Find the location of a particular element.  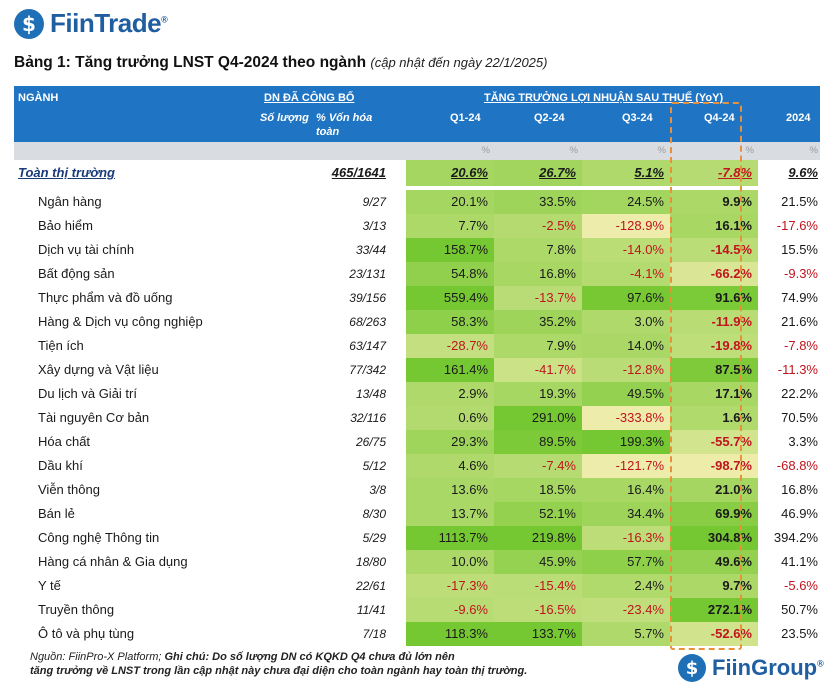

growth-2024: -17.6% is located at coordinates (797, 225).